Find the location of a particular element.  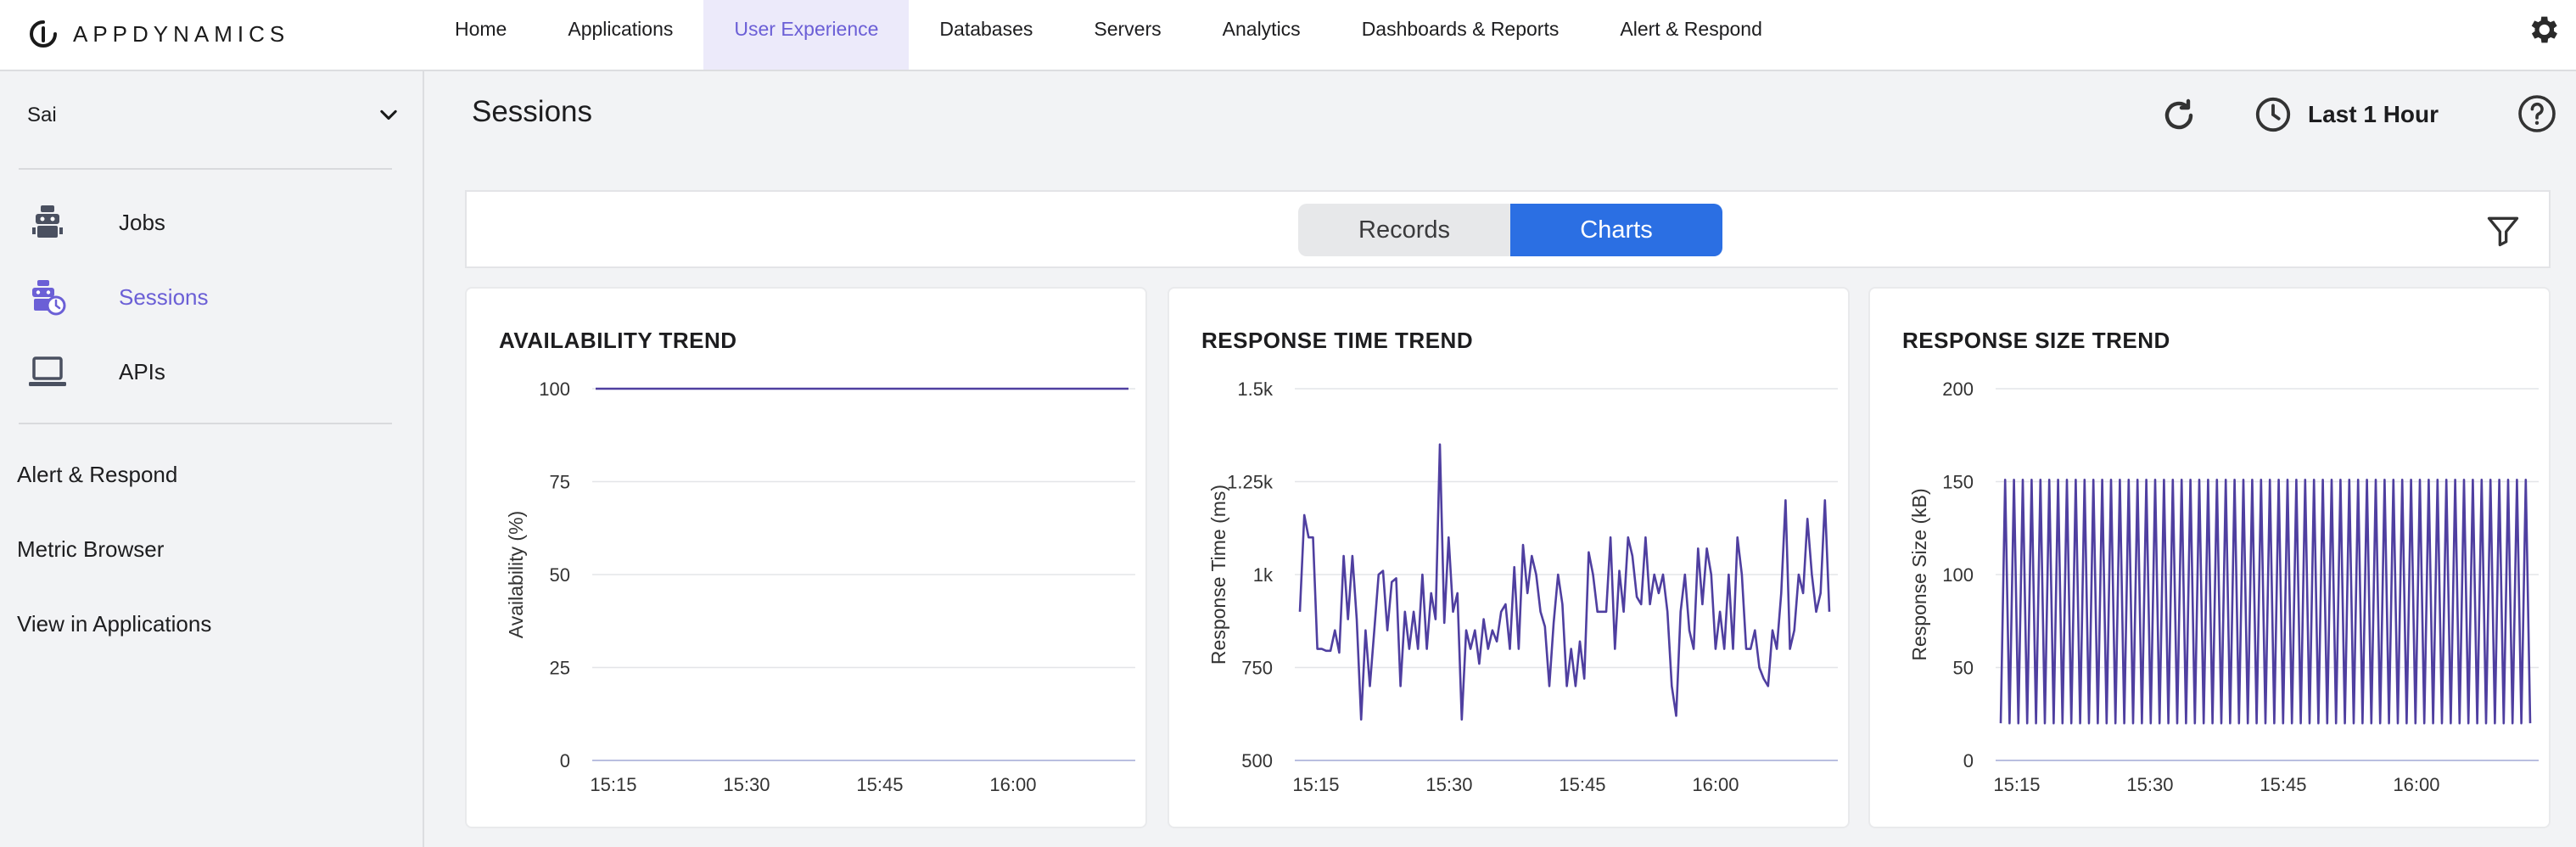

application-name: Sai is located at coordinates (42, 115).